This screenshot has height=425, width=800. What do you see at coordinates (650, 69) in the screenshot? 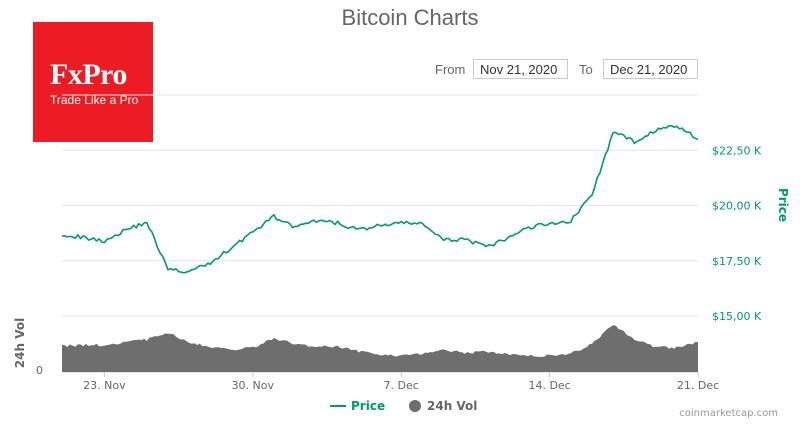
I see `to-date-input: Dec 21, 2020` at bounding box center [650, 69].